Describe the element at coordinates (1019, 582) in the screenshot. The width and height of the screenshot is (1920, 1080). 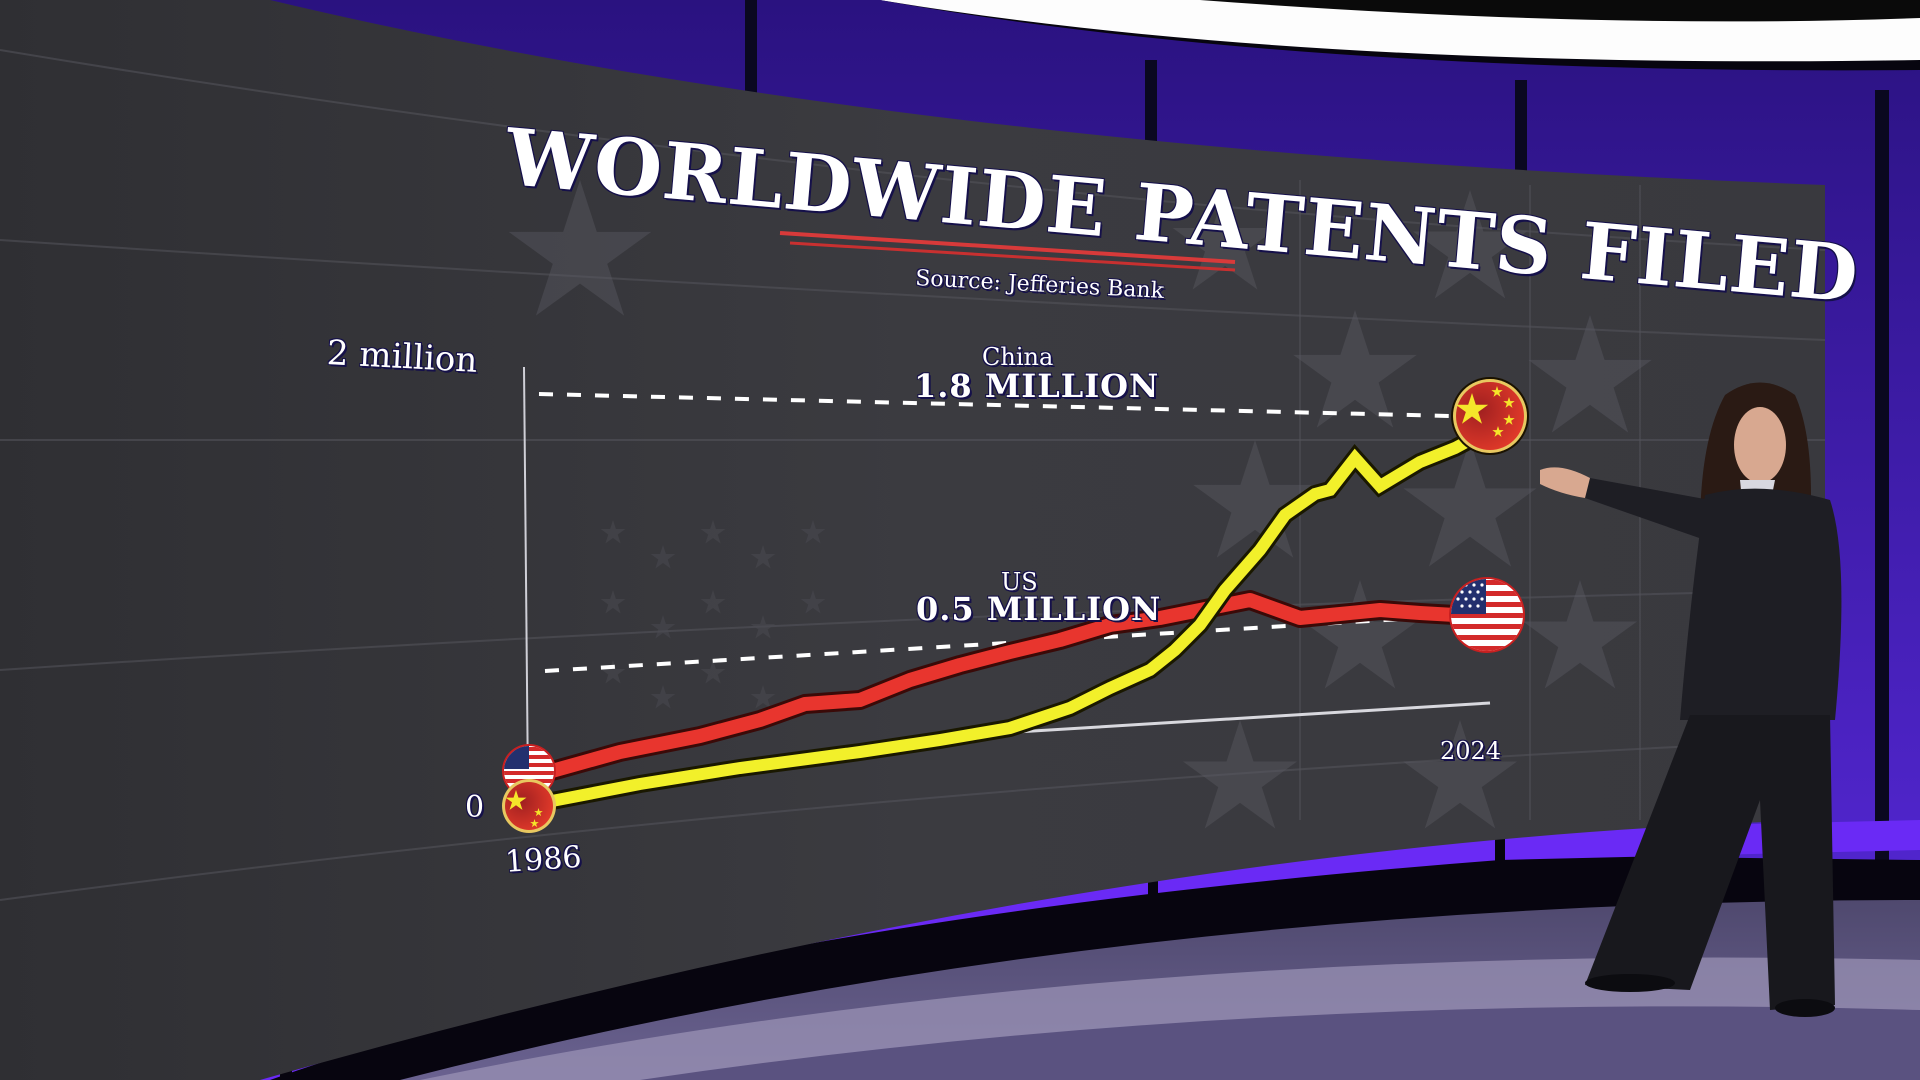
I see `us-callout-country: US` at that location.